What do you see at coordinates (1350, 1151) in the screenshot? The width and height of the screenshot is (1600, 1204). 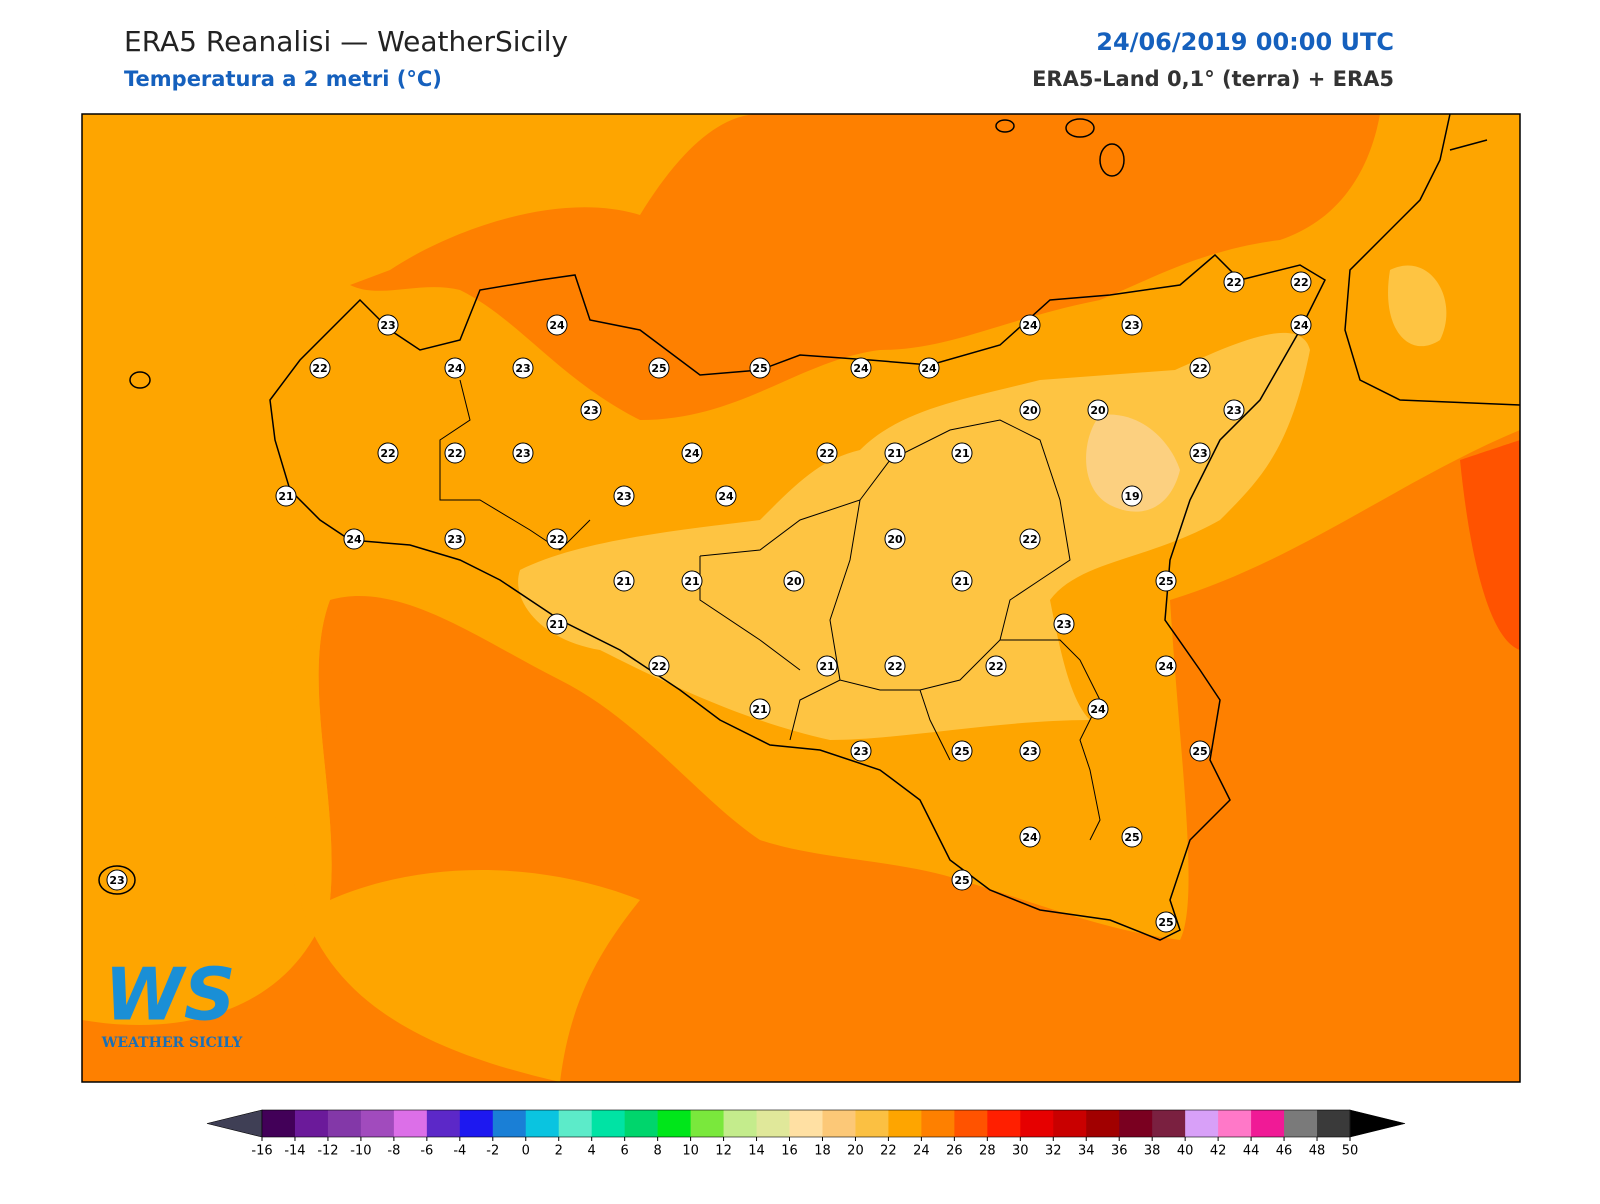 I see `colorbar-tick-label: 50` at bounding box center [1350, 1151].